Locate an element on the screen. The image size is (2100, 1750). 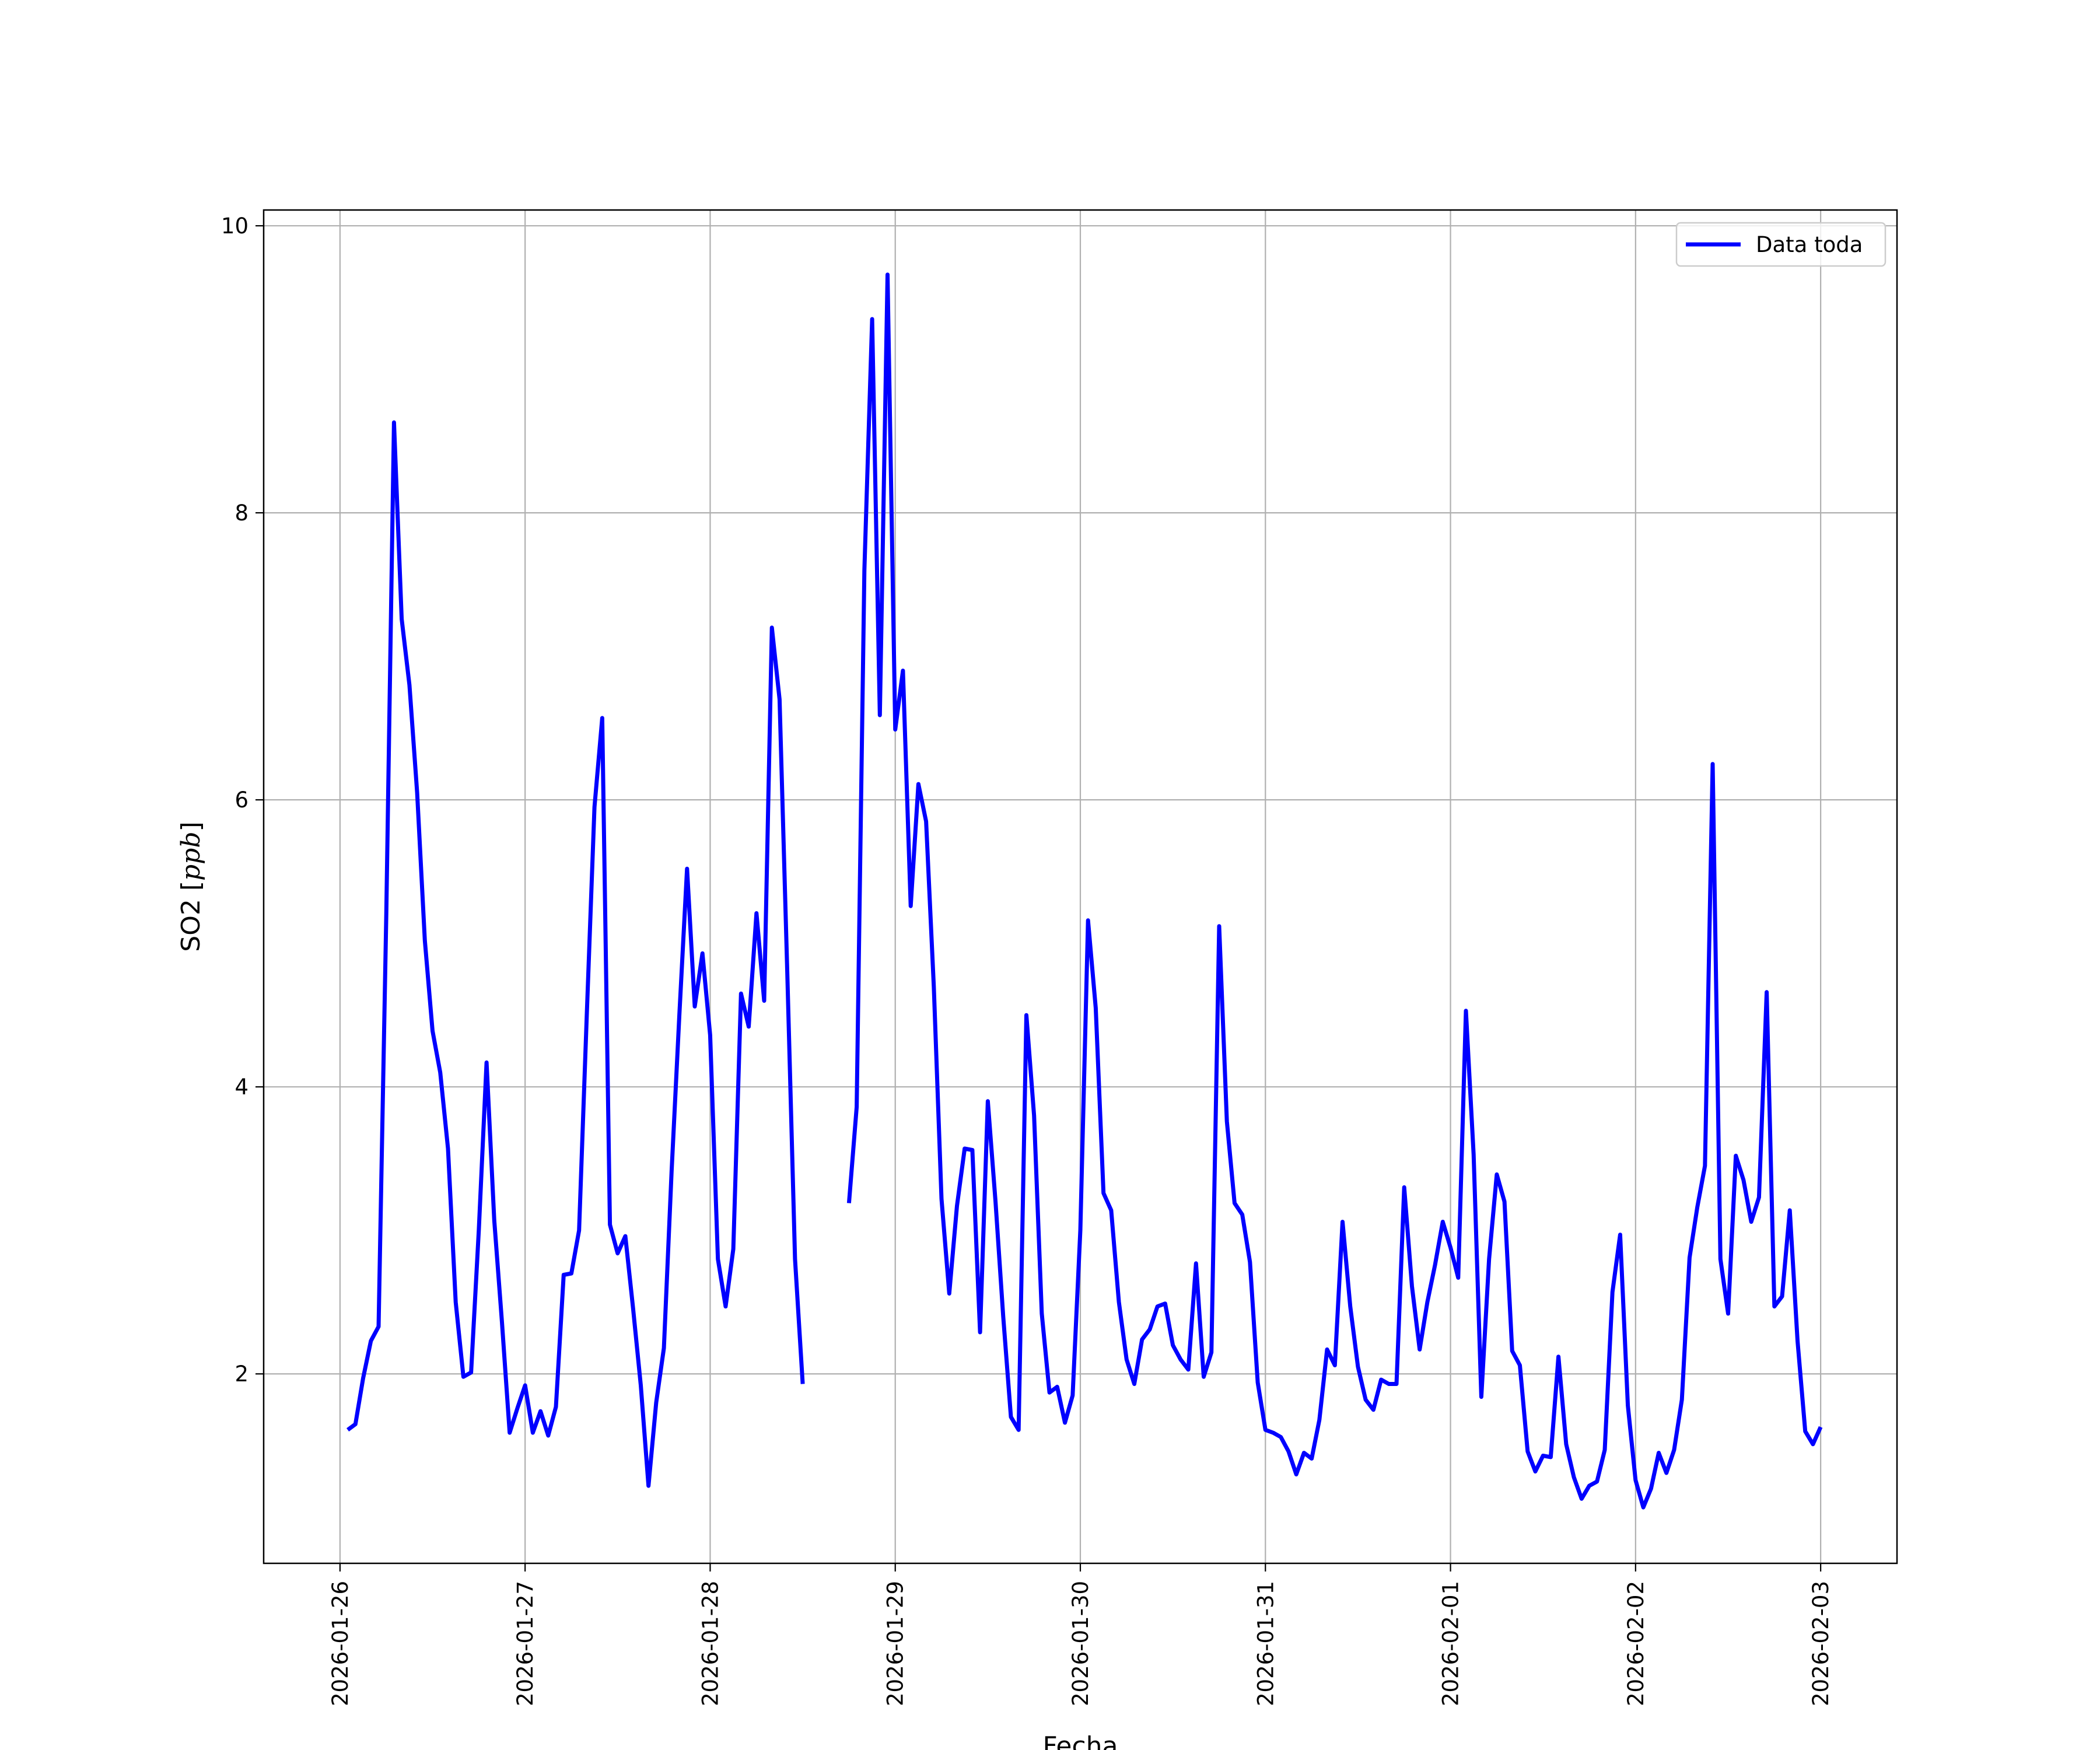
y-tick-label-4: 4 is located at coordinates (242, 1087).